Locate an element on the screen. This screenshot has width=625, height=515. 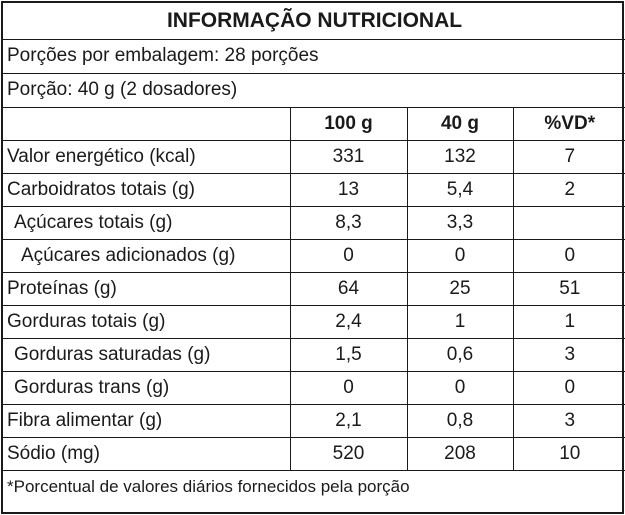
table-row: Gorduras totais (g) 2,4 1 1 is located at coordinates (314, 321).